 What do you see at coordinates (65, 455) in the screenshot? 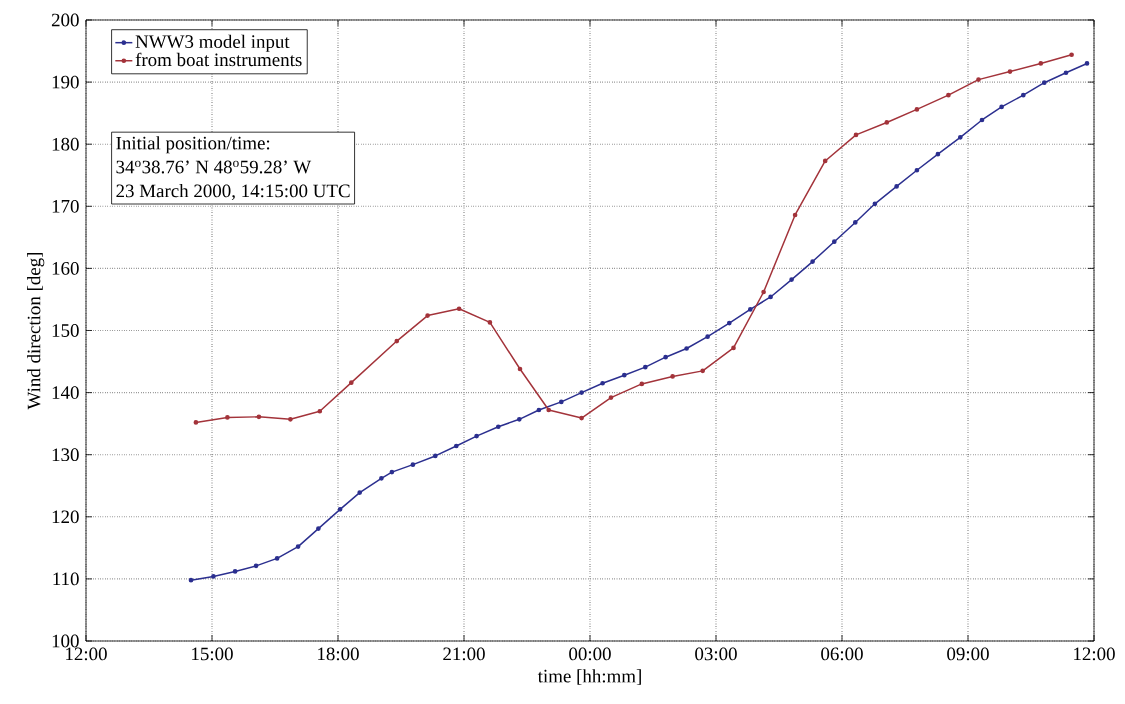
I see `y-tick-label: 130` at bounding box center [65, 455].